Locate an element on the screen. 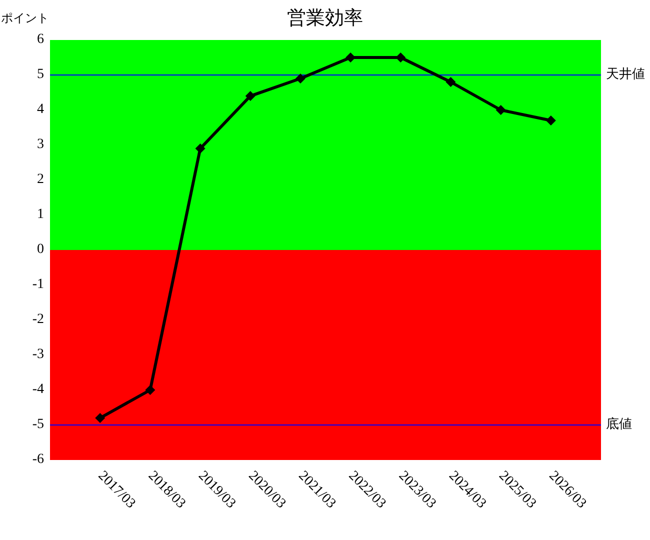 Image resolution: width=650 pixels, height=540 pixels. y-tick-label: -3 is located at coordinates (38, 354).